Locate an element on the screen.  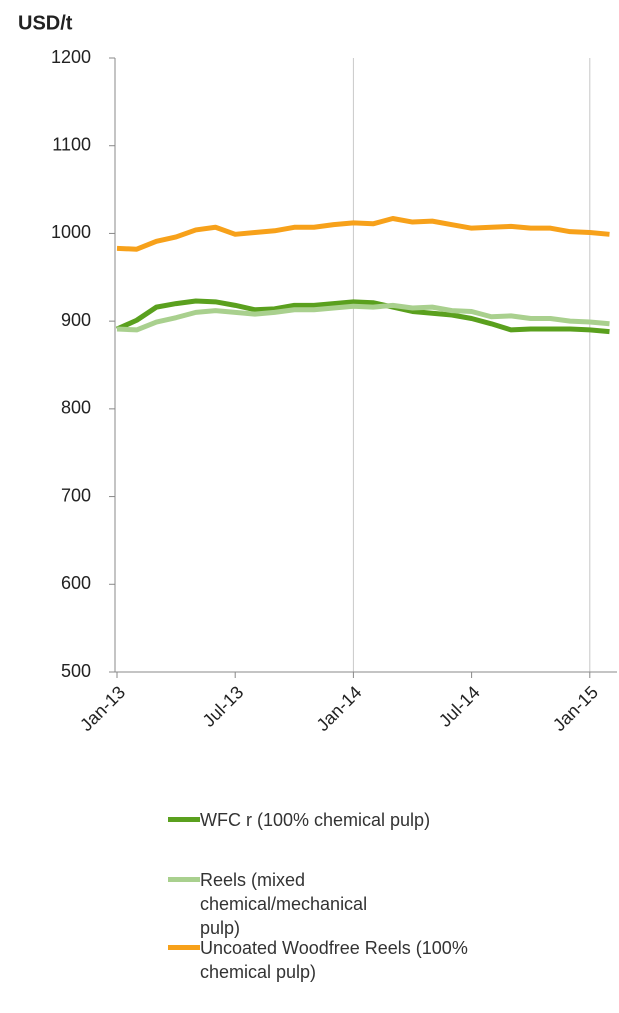
x-tick-label: Jan-15 is located at coordinates (575, 708).